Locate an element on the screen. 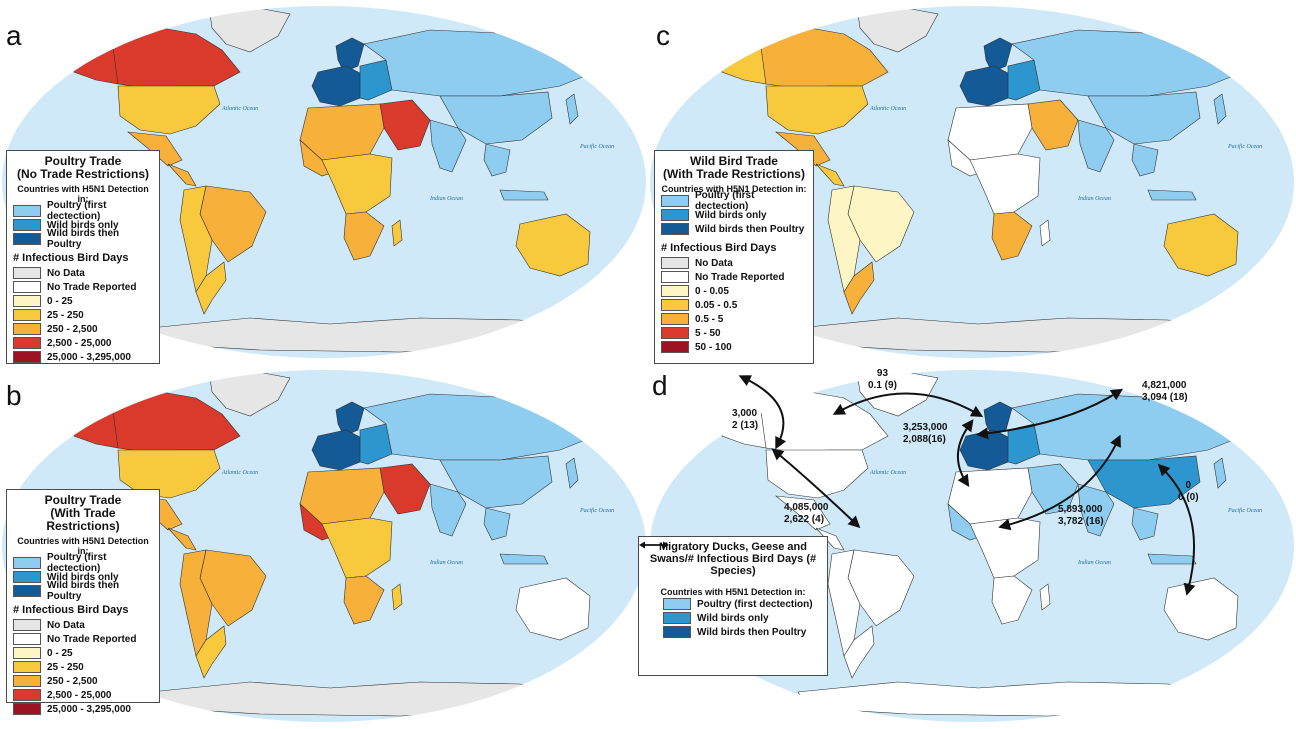  legend-c-label: 0.5 - 5 is located at coordinates (709, 319).